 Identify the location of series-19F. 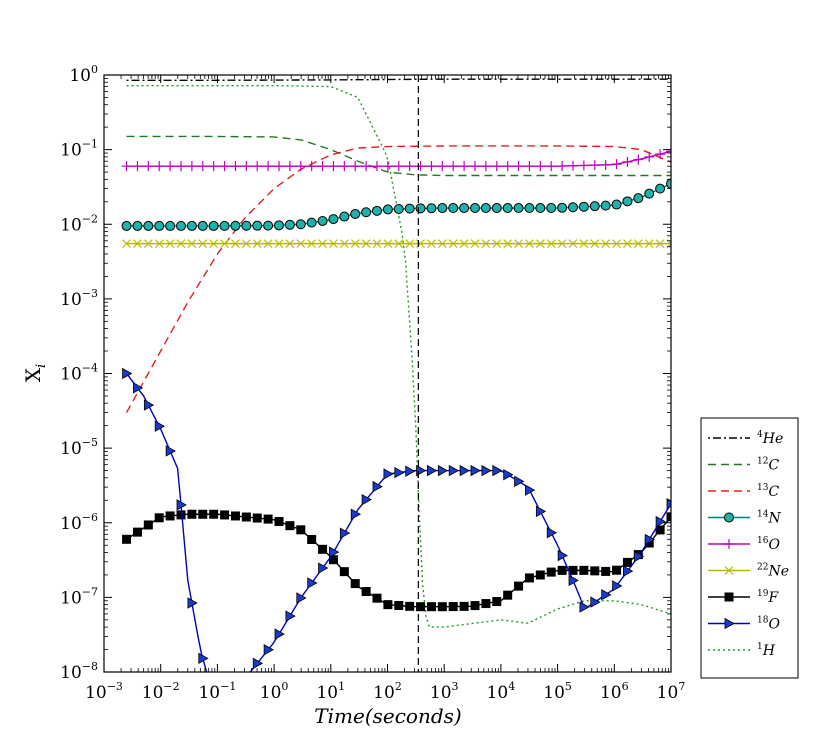
(396, 560).